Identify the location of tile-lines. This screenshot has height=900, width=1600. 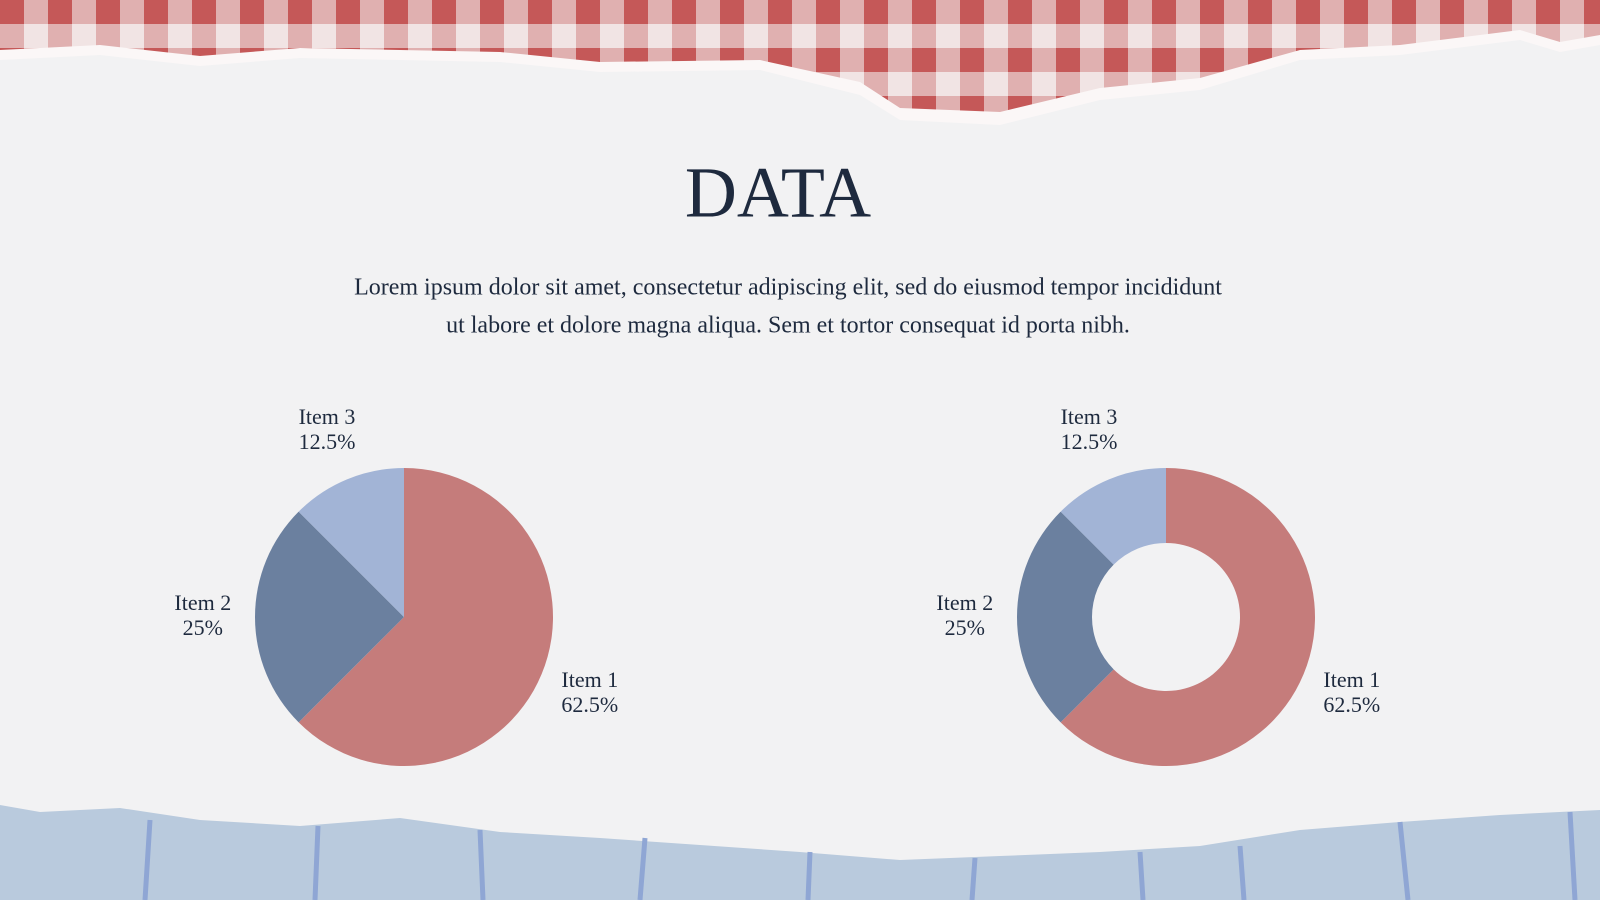
(860, 855).